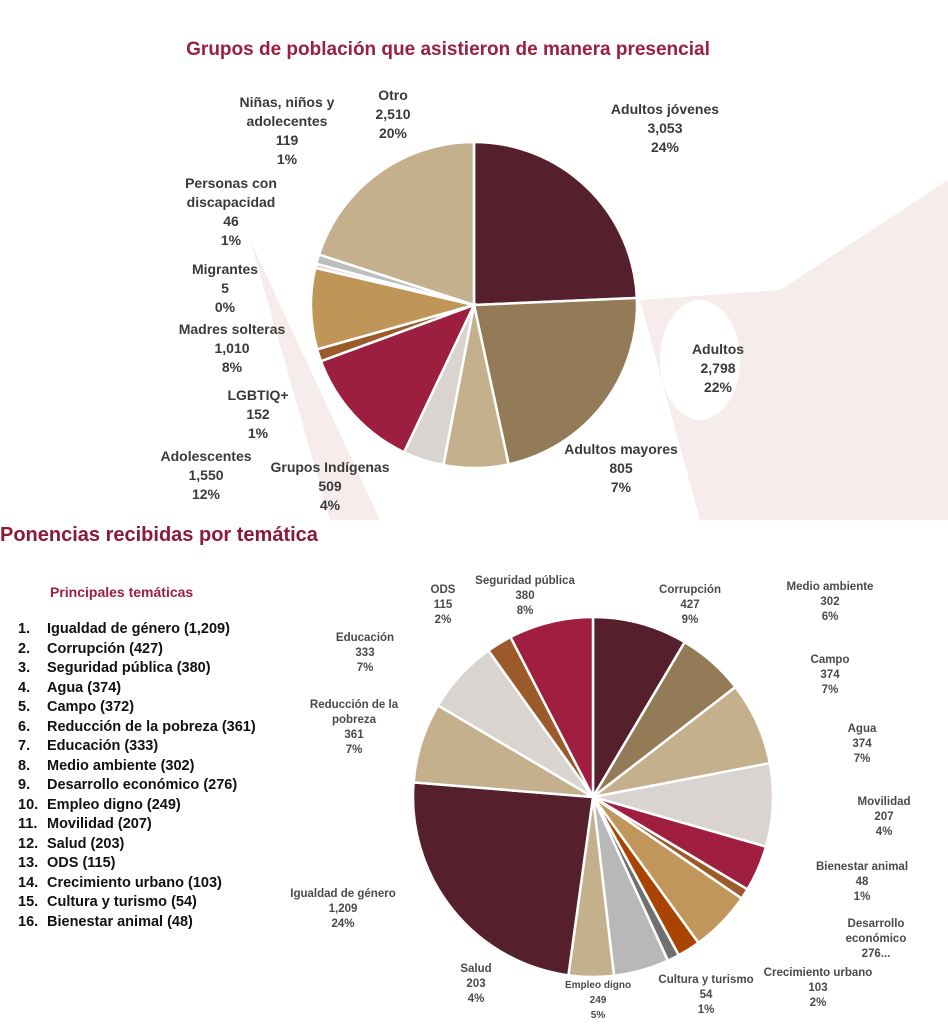  What do you see at coordinates (28, 863) in the screenshot?
I see `item-number: 13.` at bounding box center [28, 863].